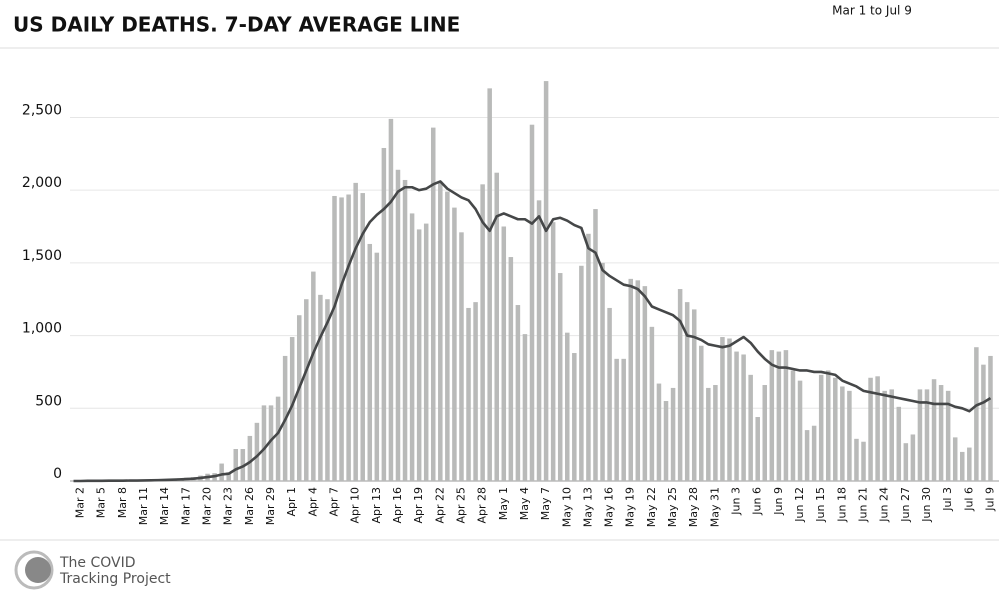  Describe the element at coordinates (820, 505) in the screenshot. I see `x-tick-label: Jun 15` at that location.